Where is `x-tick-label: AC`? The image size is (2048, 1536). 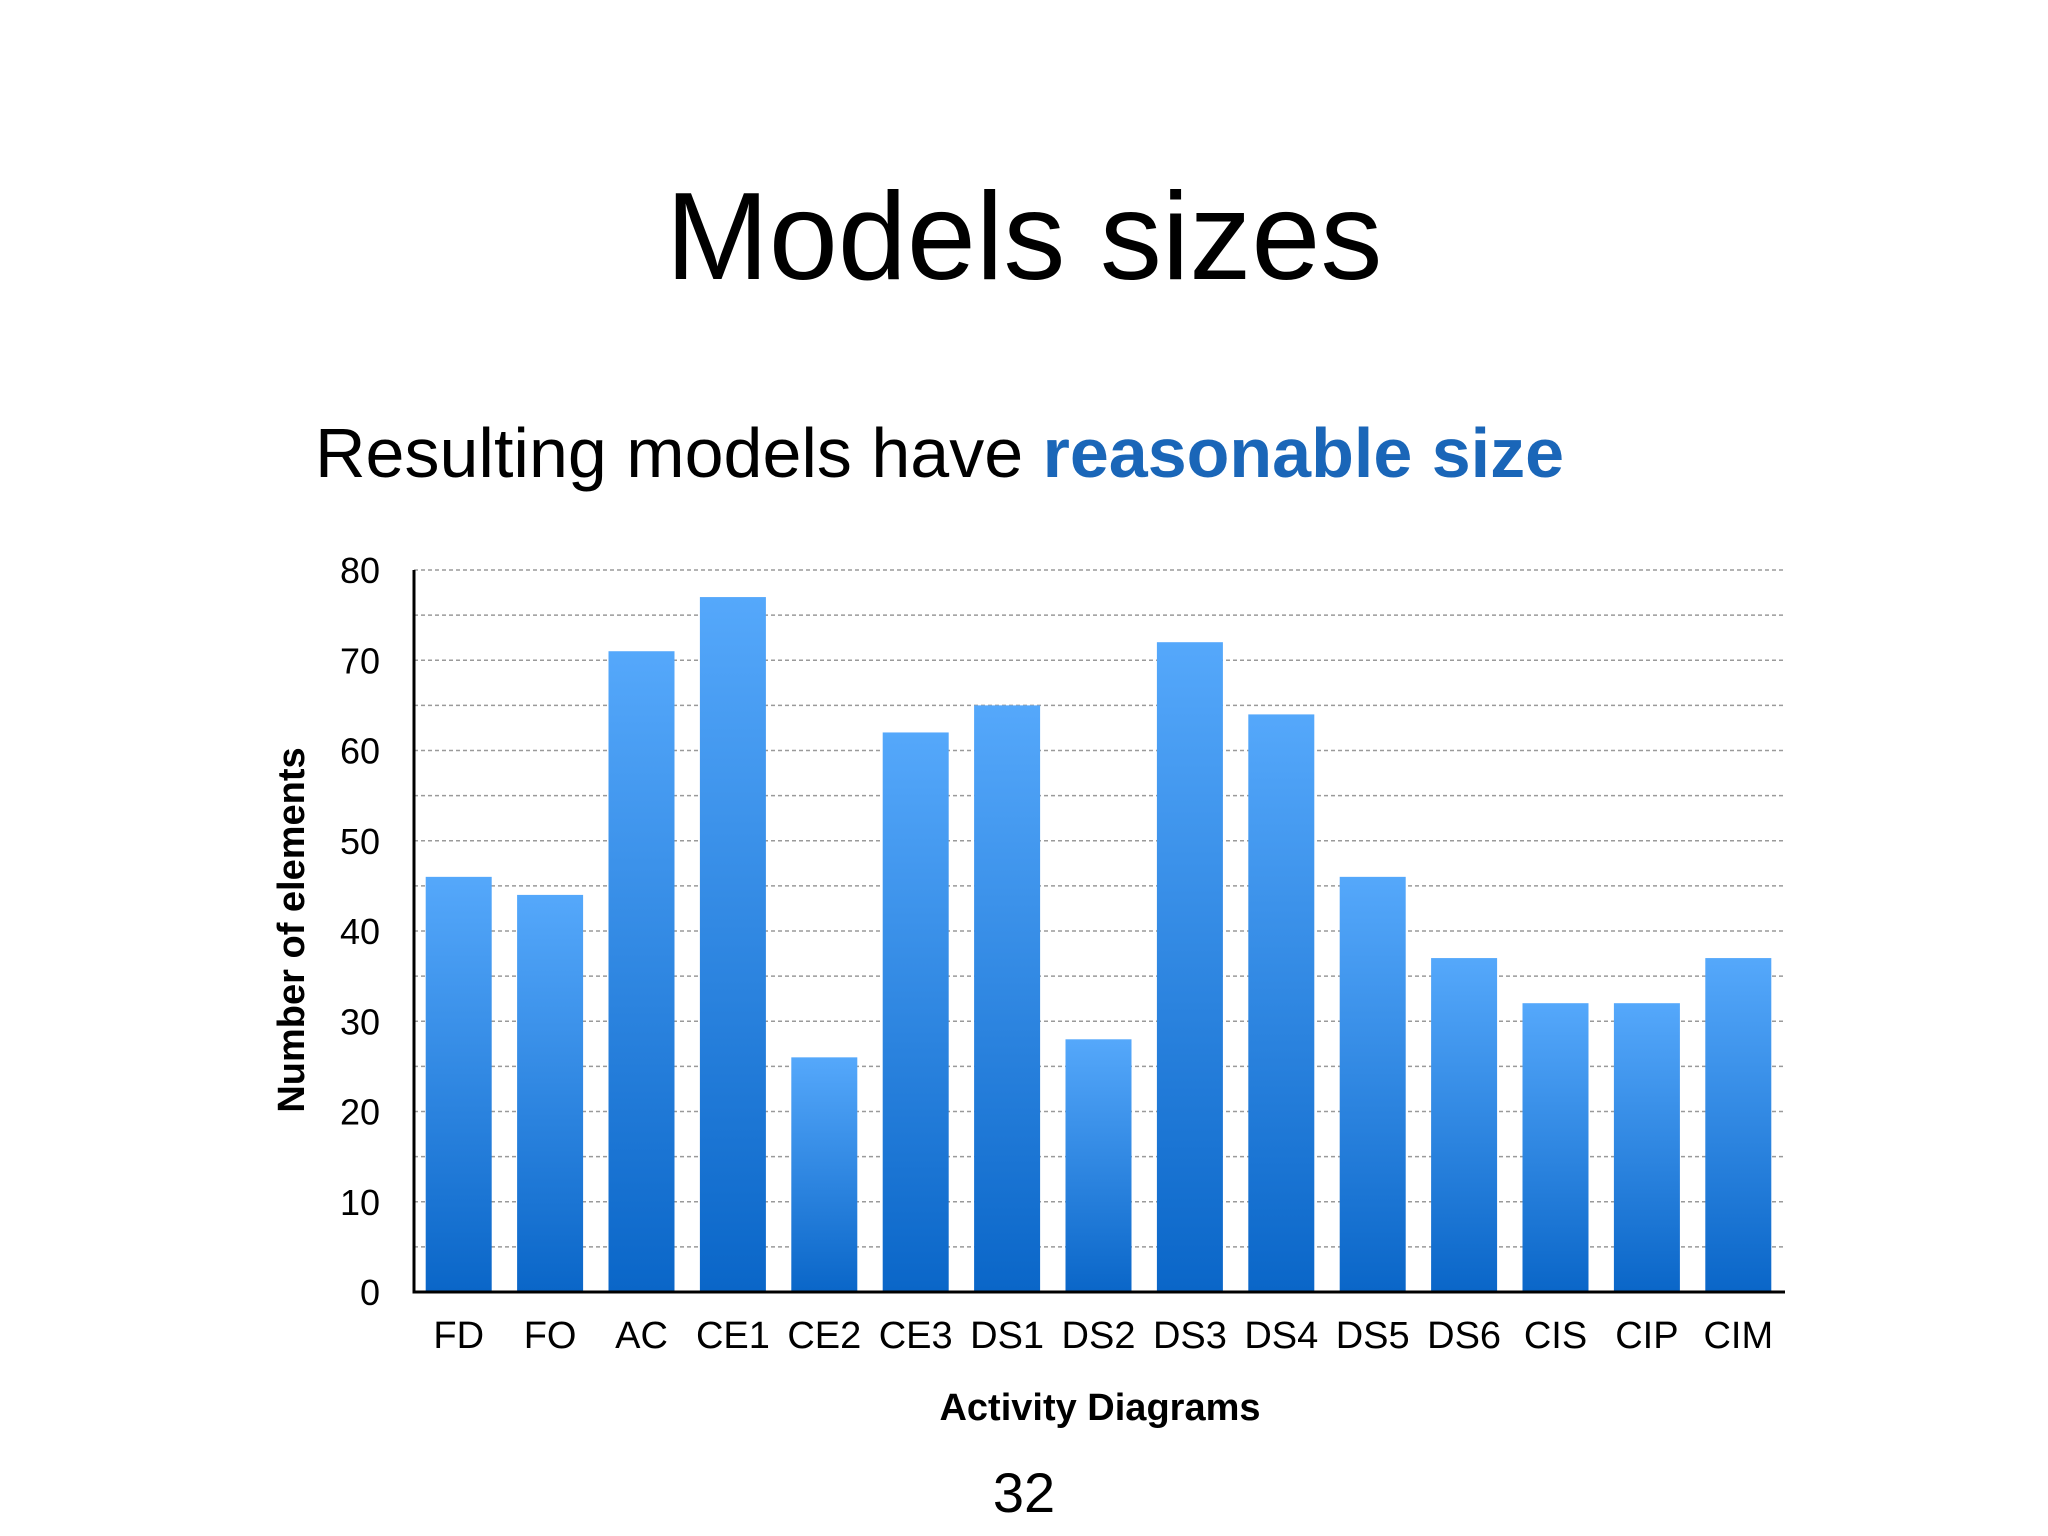 x-tick-label: AC is located at coordinates (641, 1336).